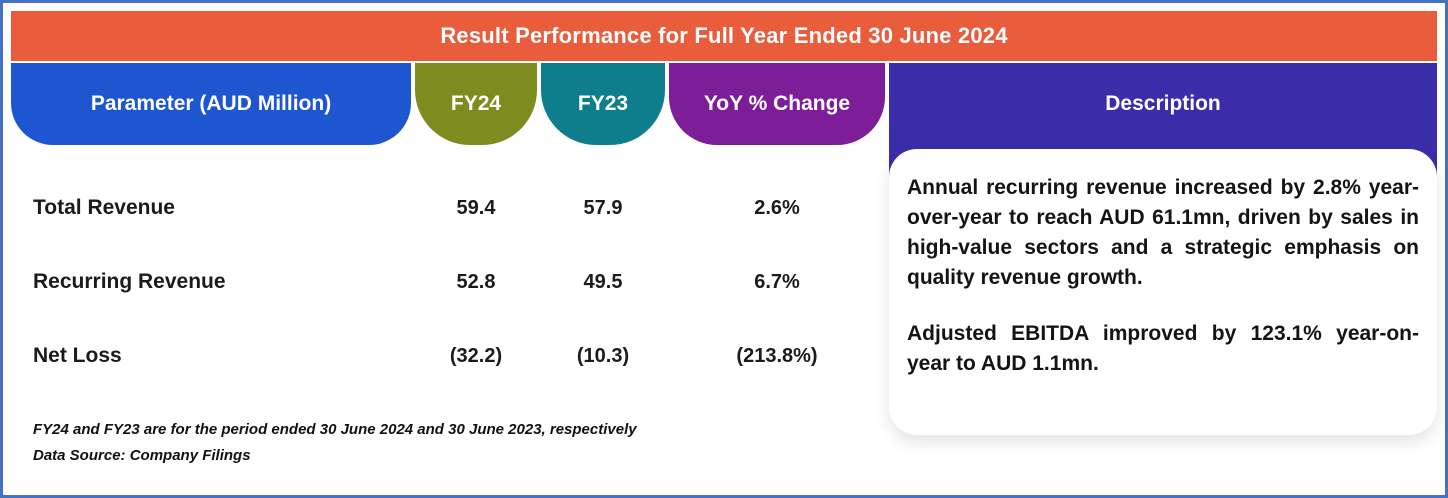 This screenshot has height=498, width=1448. What do you see at coordinates (448, 356) in the screenshot?
I see `table-row-net-loss: Net Loss (32.2) (10.3) (213.8%)` at bounding box center [448, 356].